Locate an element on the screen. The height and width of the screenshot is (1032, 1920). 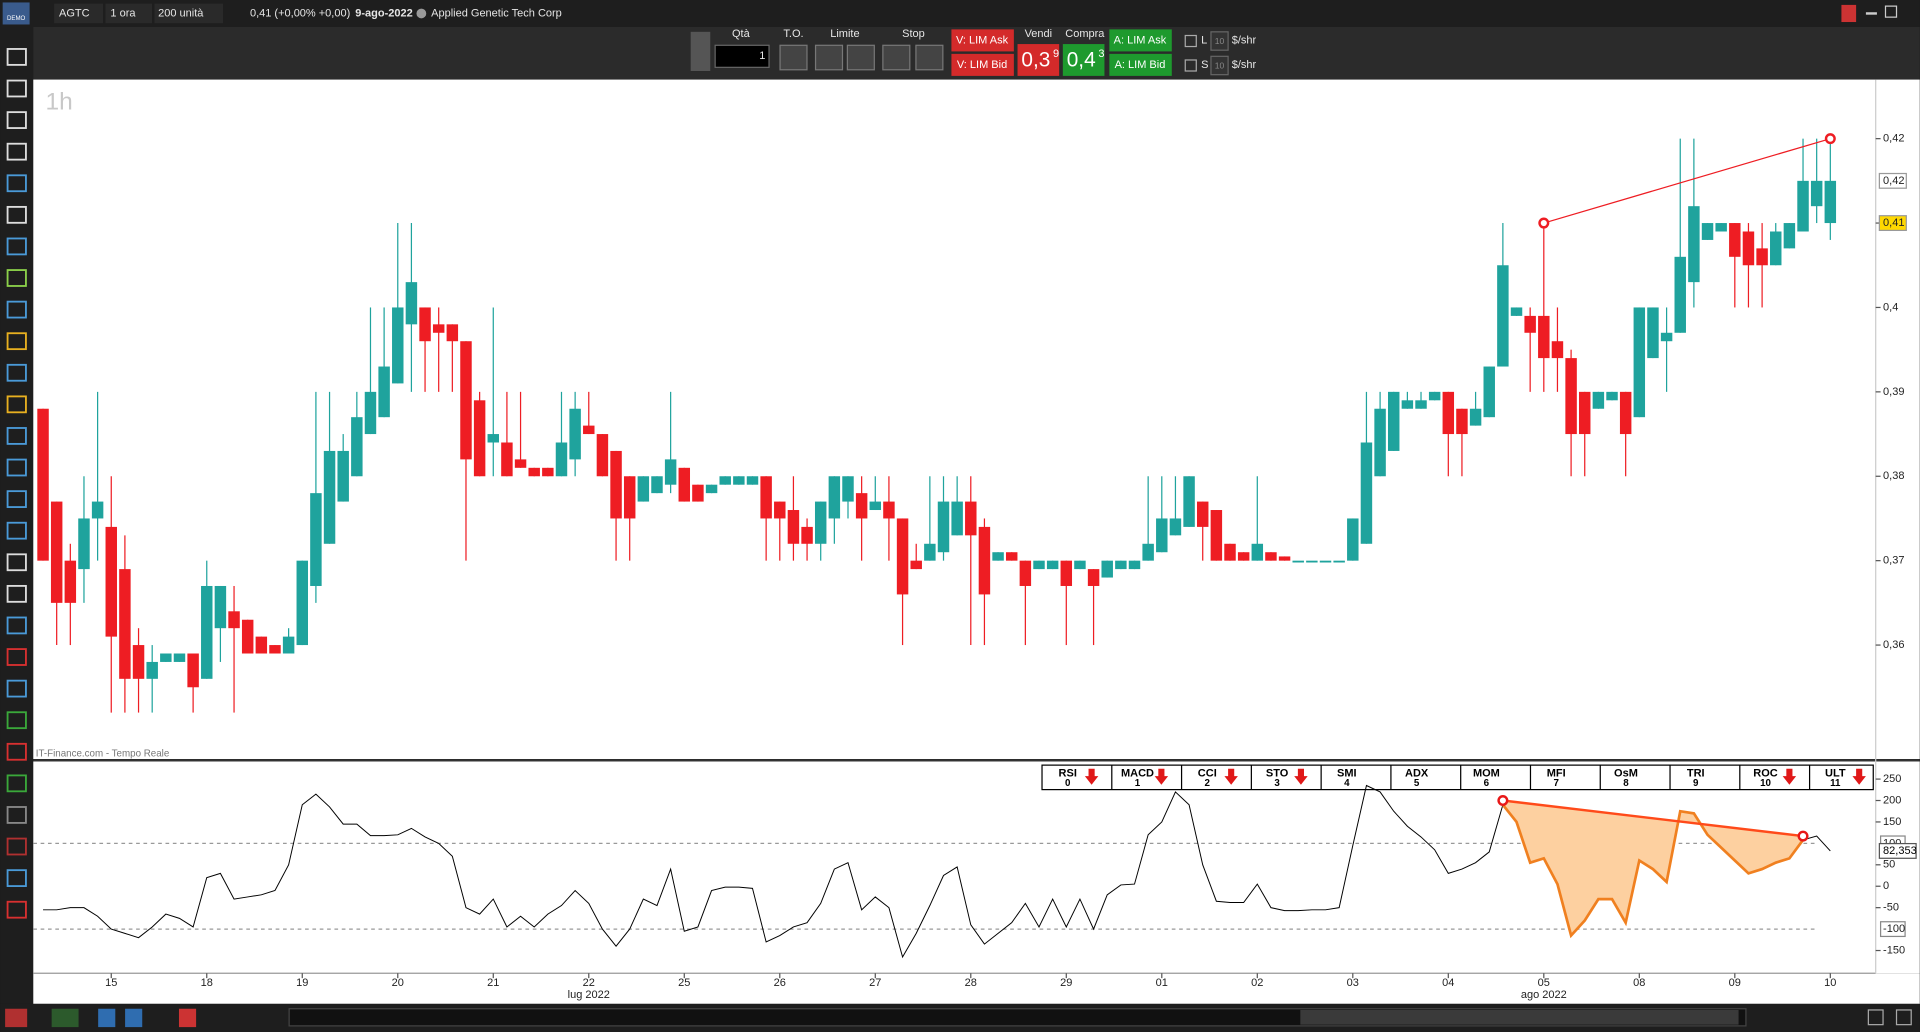
tab-name: OsM is located at coordinates (1626, 774).